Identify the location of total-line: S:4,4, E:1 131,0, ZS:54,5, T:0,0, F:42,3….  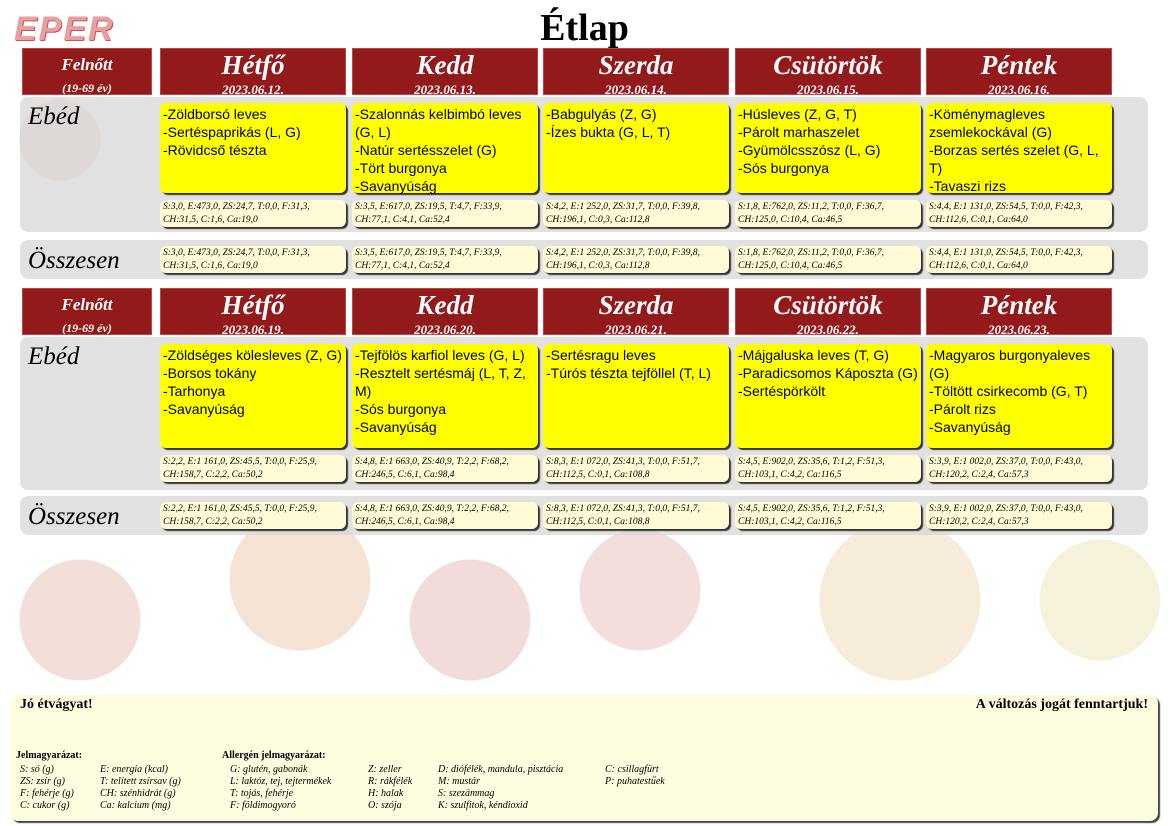
(1006, 253).